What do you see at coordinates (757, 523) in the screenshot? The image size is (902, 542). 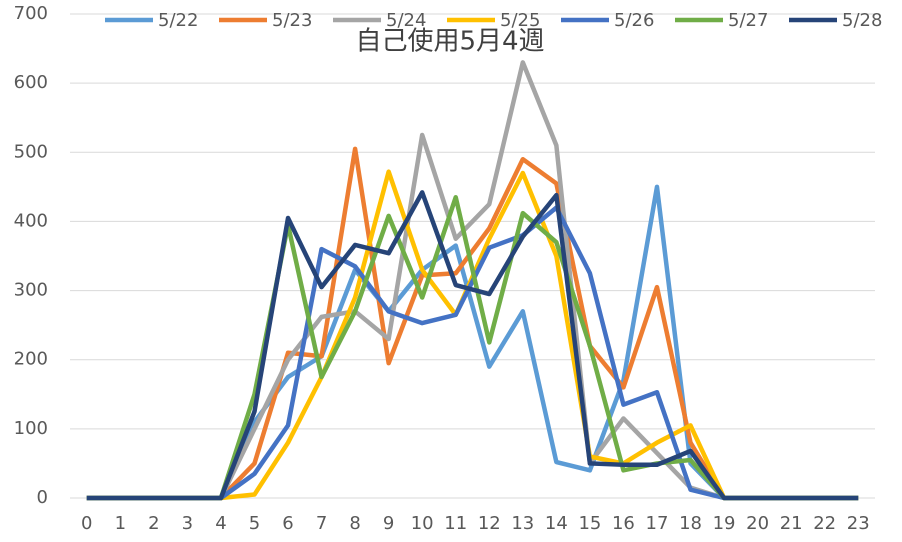 I see `x-tick-label: 20` at bounding box center [757, 523].